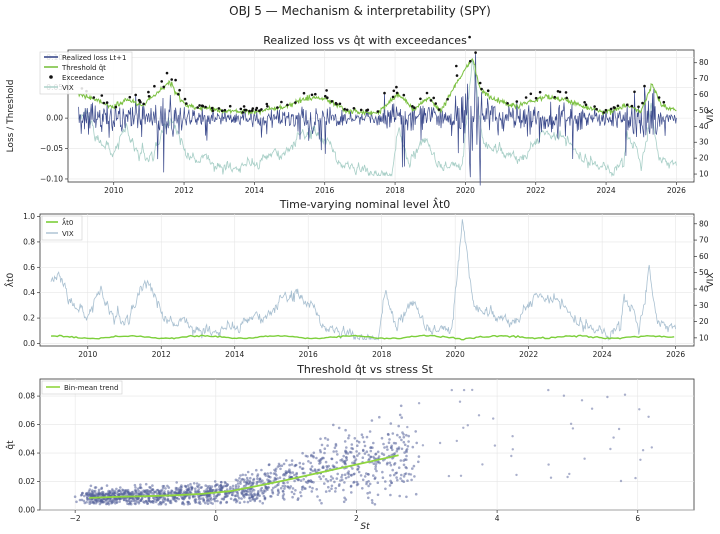 Image resolution: width=720 pixels, height=534 pixels. What do you see at coordinates (675, 354) in the screenshot?
I see `x-tick-label: 2026` at bounding box center [675, 354].